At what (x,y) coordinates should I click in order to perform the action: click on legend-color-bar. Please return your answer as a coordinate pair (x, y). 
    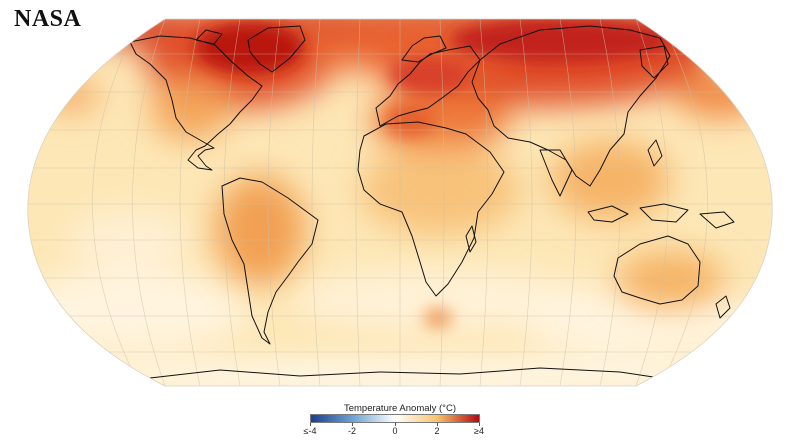
    Looking at the image, I should click on (395, 418).